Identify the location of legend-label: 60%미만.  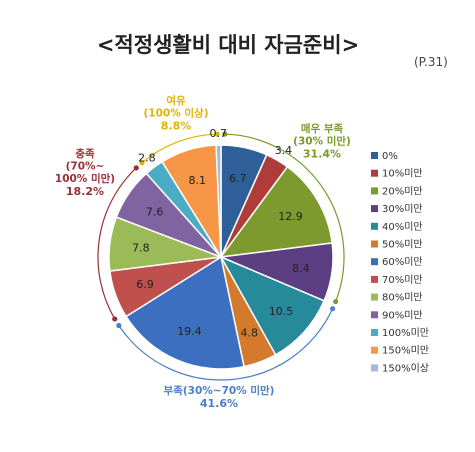
(402, 262).